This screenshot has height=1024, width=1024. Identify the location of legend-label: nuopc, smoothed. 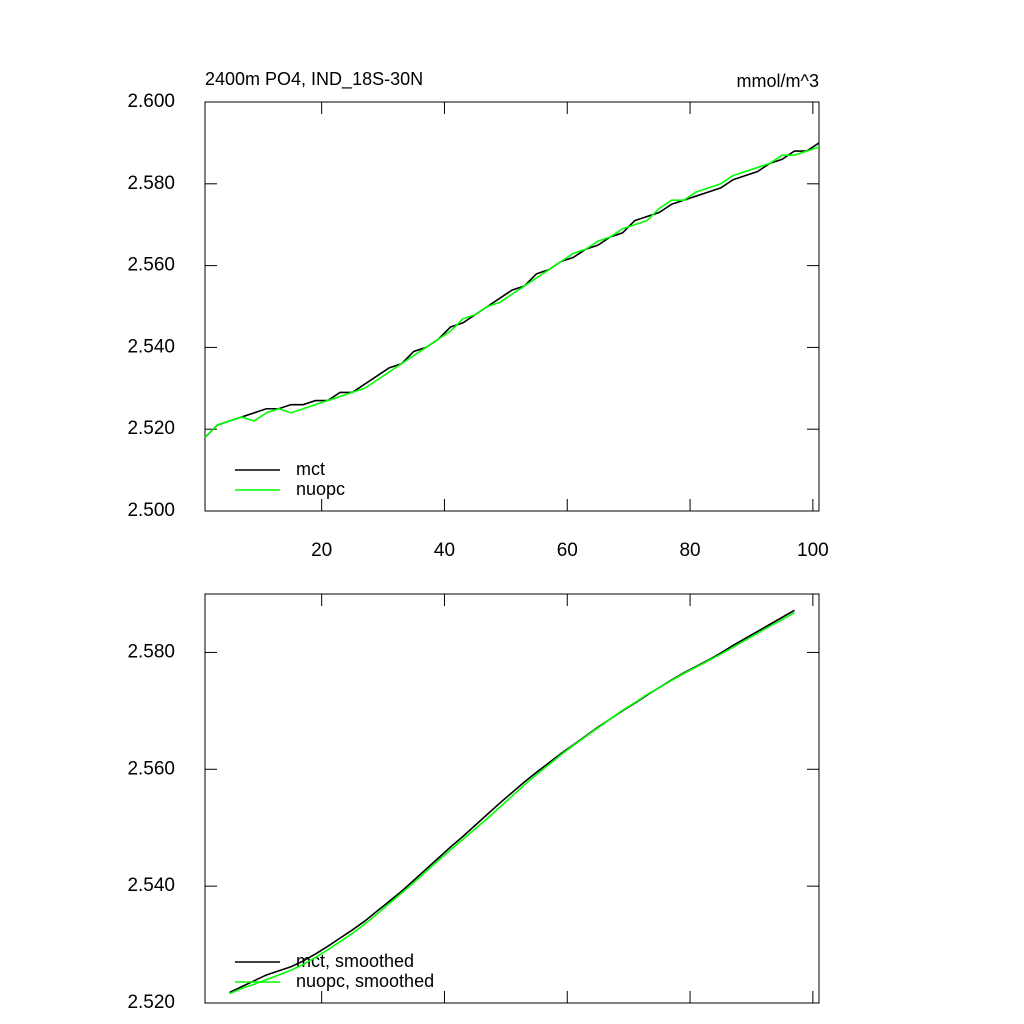
(365, 981).